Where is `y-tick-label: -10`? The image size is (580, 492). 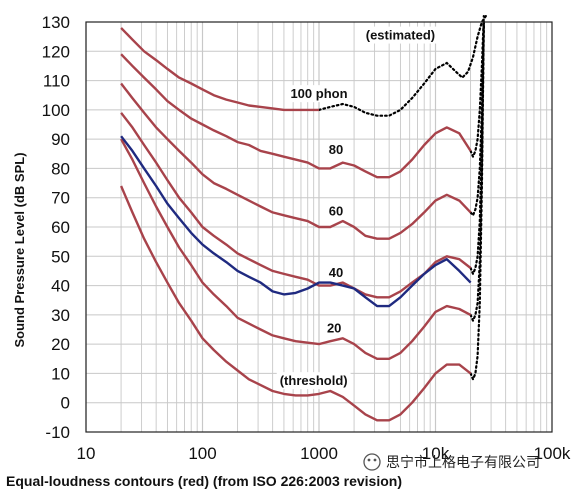
y-tick-label: -10 is located at coordinates (57, 432).